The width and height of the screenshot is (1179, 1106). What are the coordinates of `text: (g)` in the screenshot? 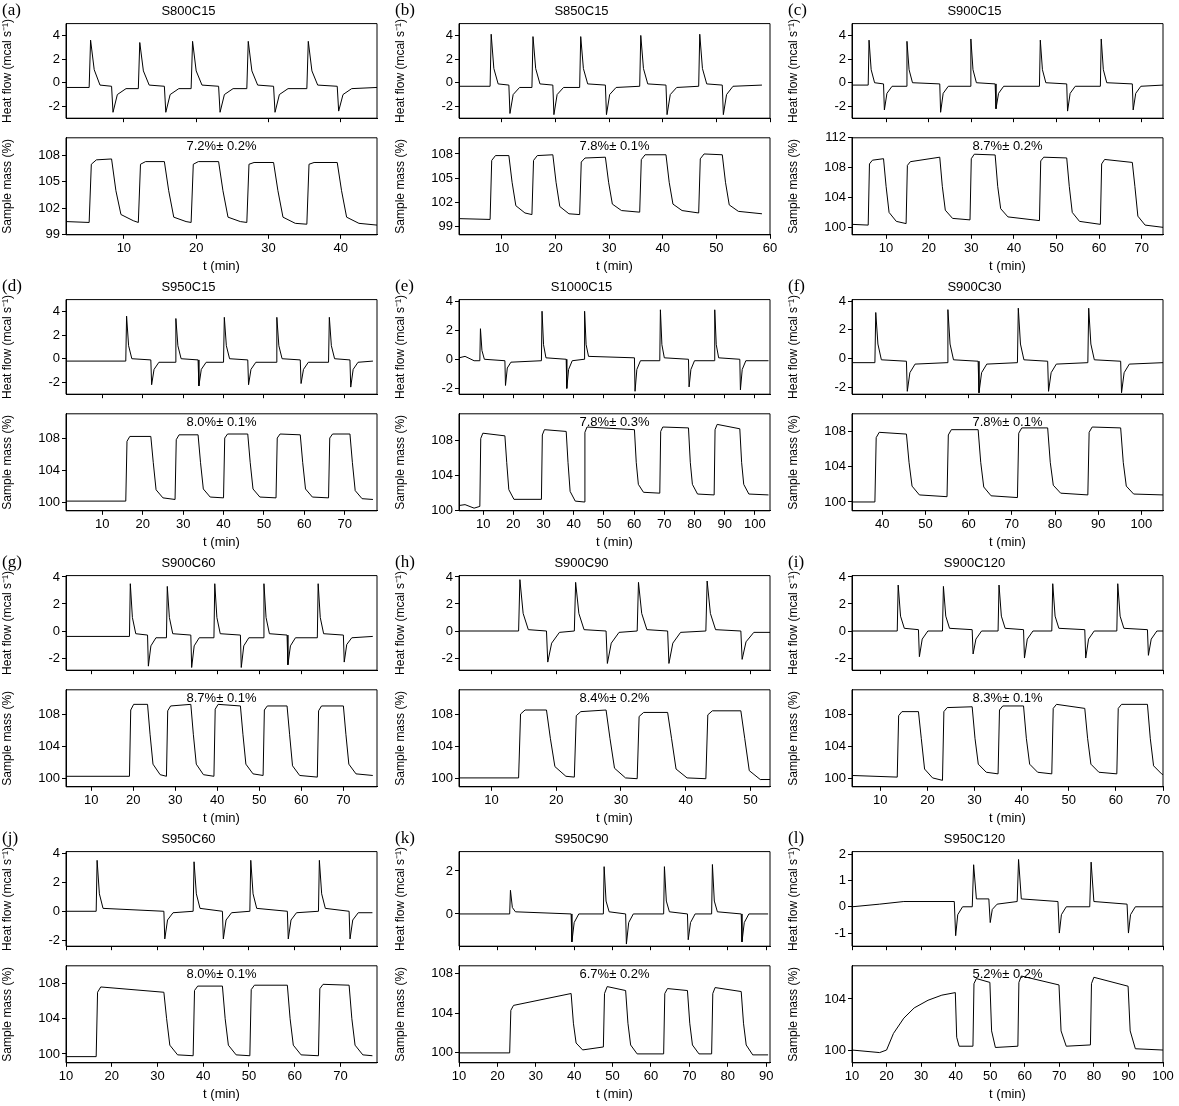 It's located at (12, 561).